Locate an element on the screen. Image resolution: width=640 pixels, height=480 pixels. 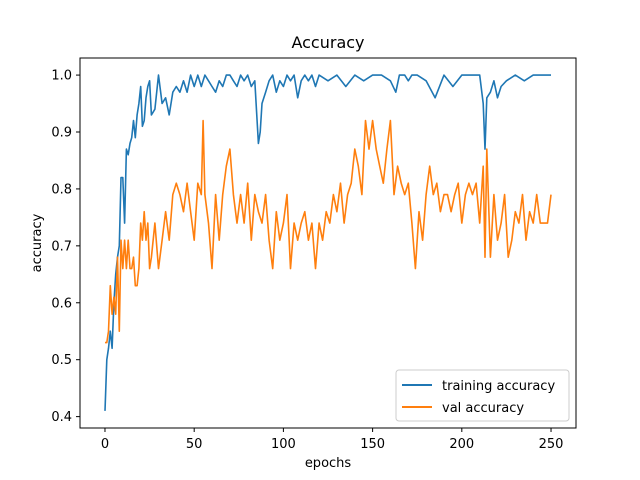
legend-label-training: training accuracy is located at coordinates (498, 386).